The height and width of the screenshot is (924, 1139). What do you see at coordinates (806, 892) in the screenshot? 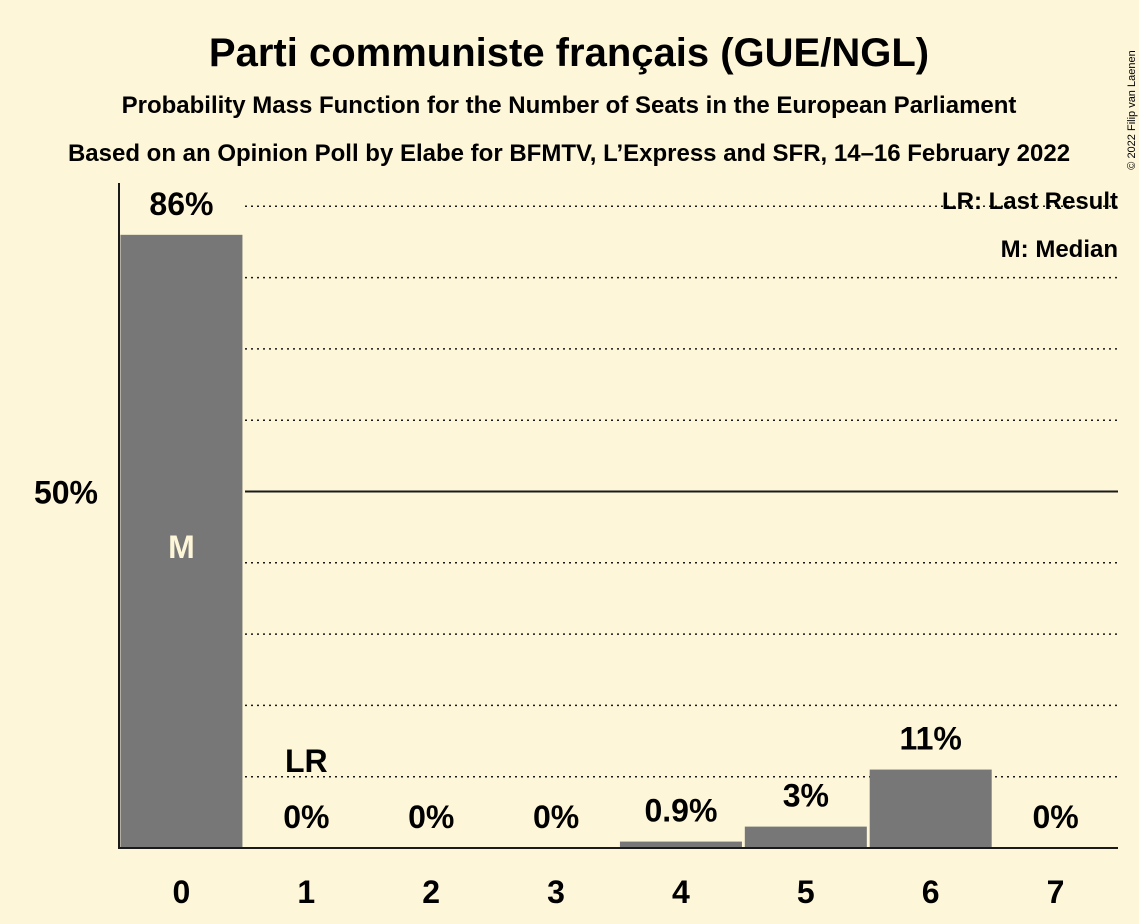
I see `x-tick-label-5: 5` at bounding box center [806, 892].